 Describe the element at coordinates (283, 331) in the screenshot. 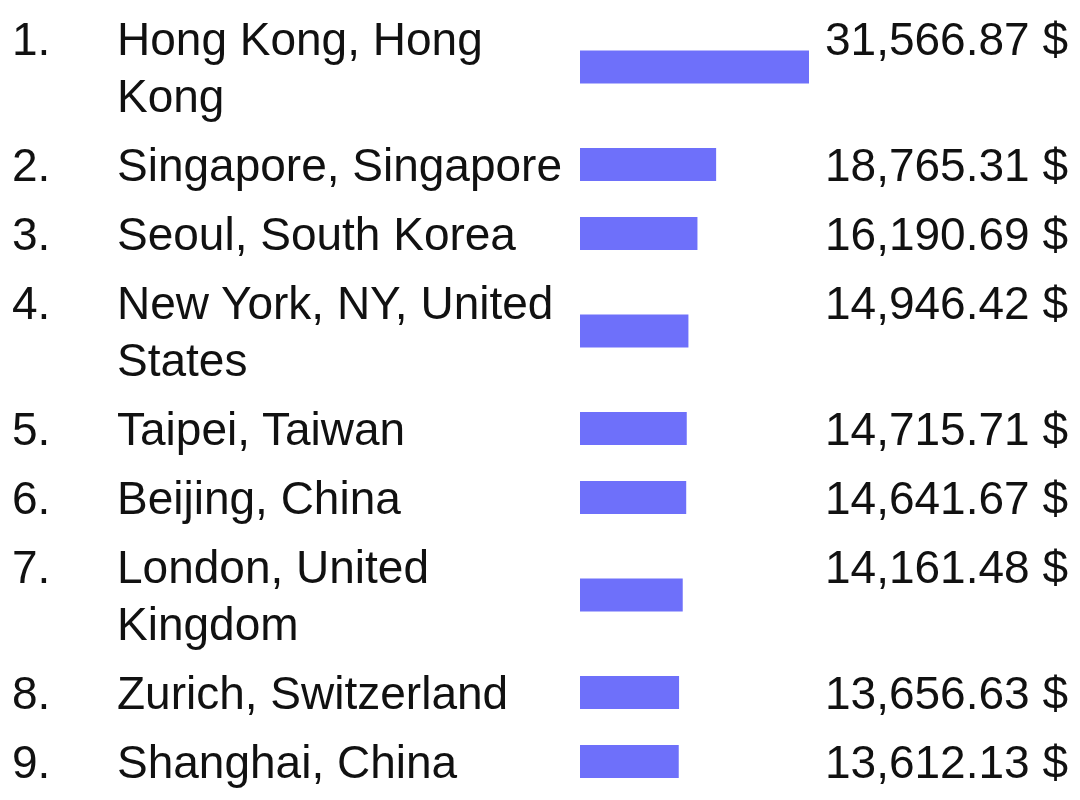

I see `category-label: 4. New York, NY, United States` at that location.